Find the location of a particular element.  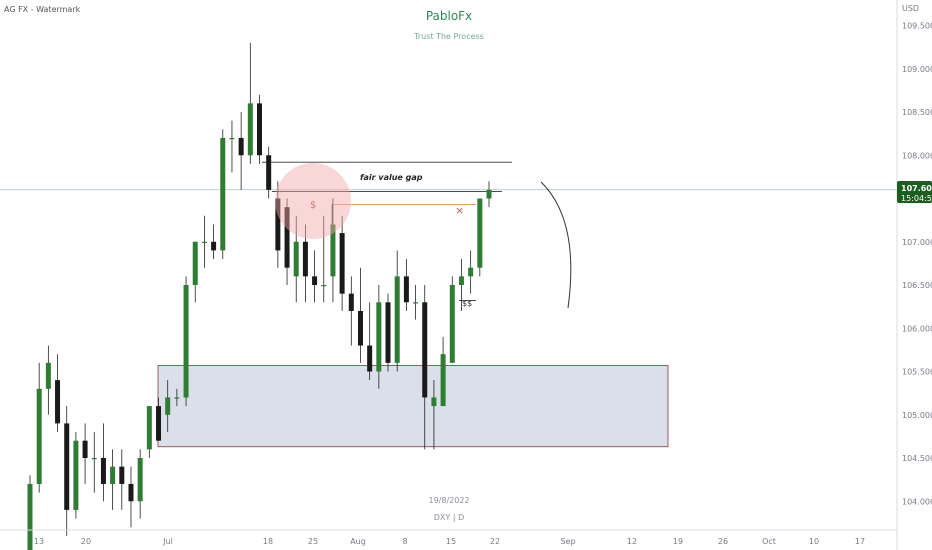

time-tick-label: 20 is located at coordinates (86, 541).